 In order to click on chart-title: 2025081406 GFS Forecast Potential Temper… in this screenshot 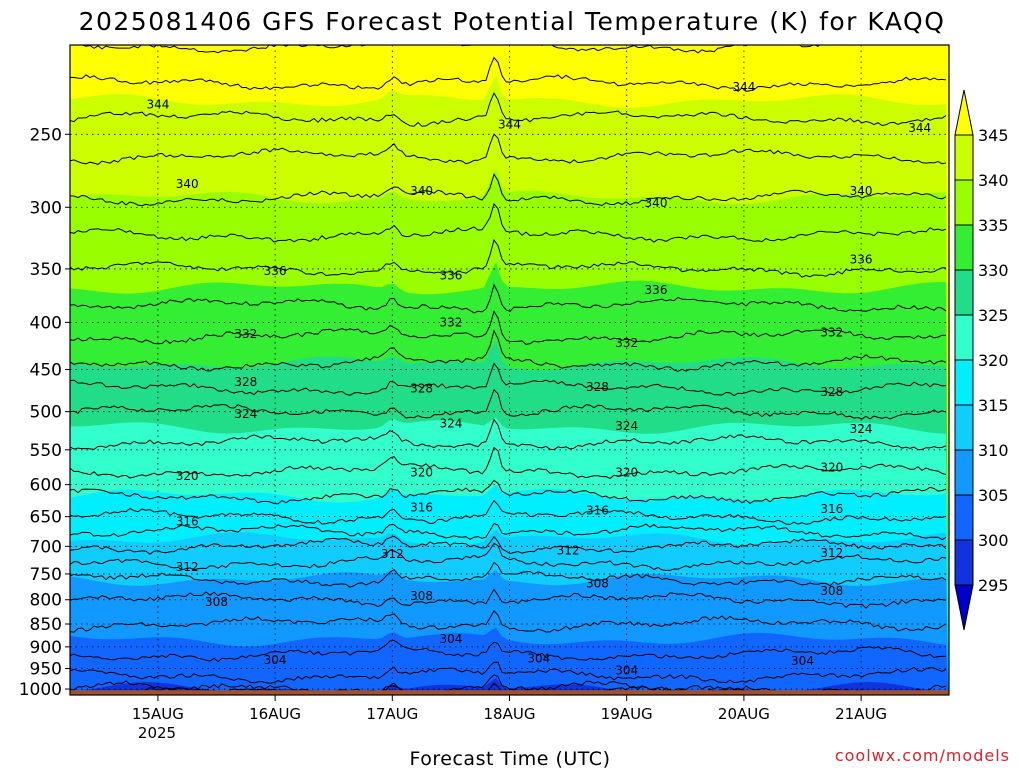, I will do `click(512, 21)`.